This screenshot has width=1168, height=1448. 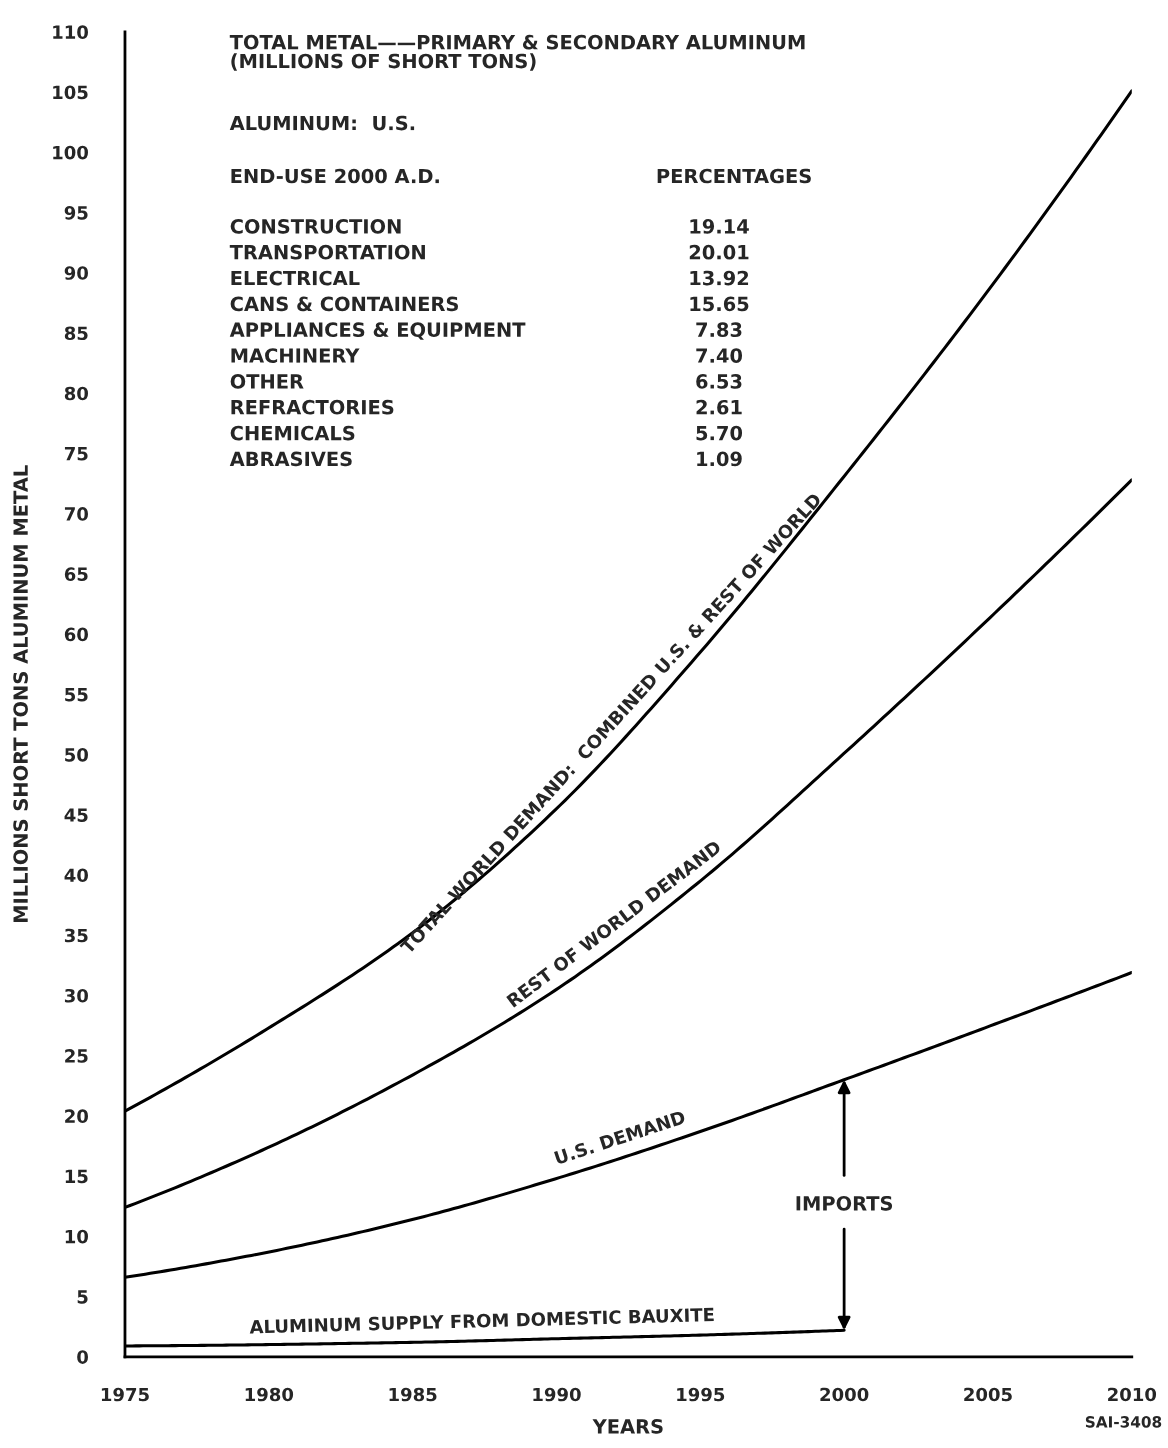 What do you see at coordinates (76, 393) in the screenshot?
I see `y-tick-label: 80` at bounding box center [76, 393].